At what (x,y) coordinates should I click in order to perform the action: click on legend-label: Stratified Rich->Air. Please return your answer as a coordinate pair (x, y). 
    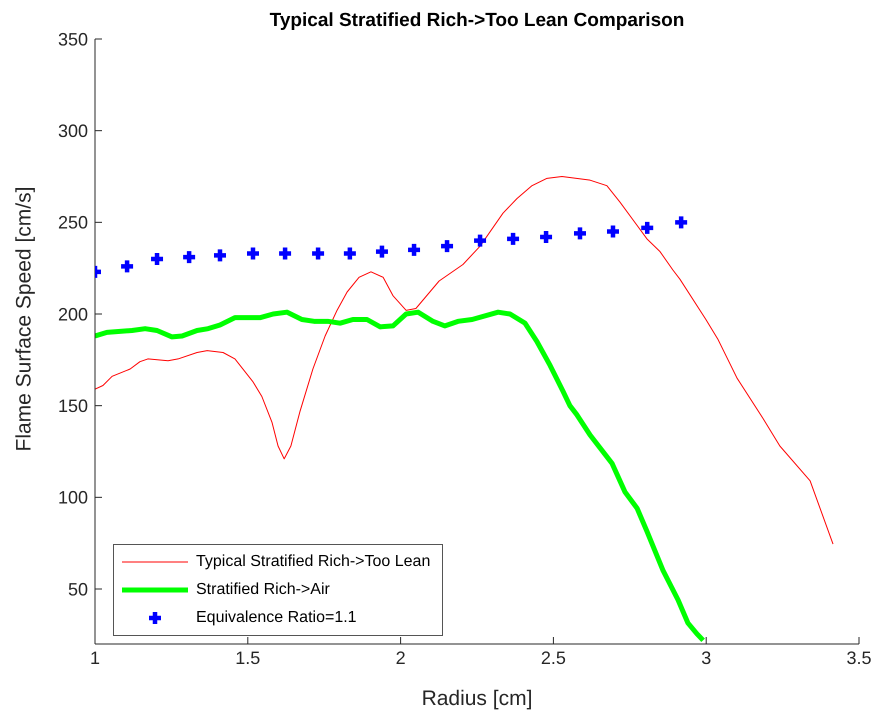
    Looking at the image, I should click on (263, 590).